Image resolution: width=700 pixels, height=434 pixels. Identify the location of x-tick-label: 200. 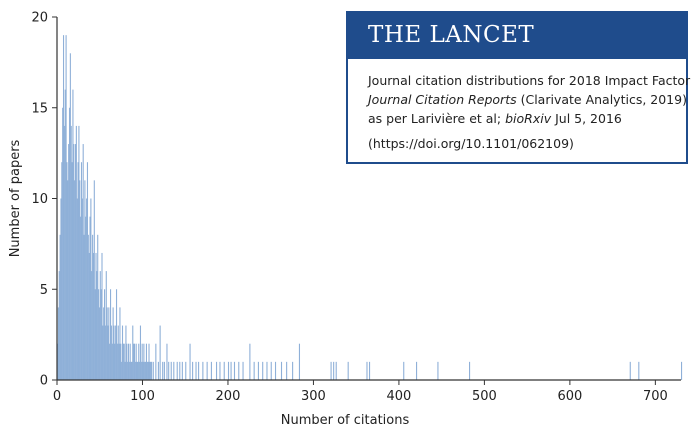
(228, 396).